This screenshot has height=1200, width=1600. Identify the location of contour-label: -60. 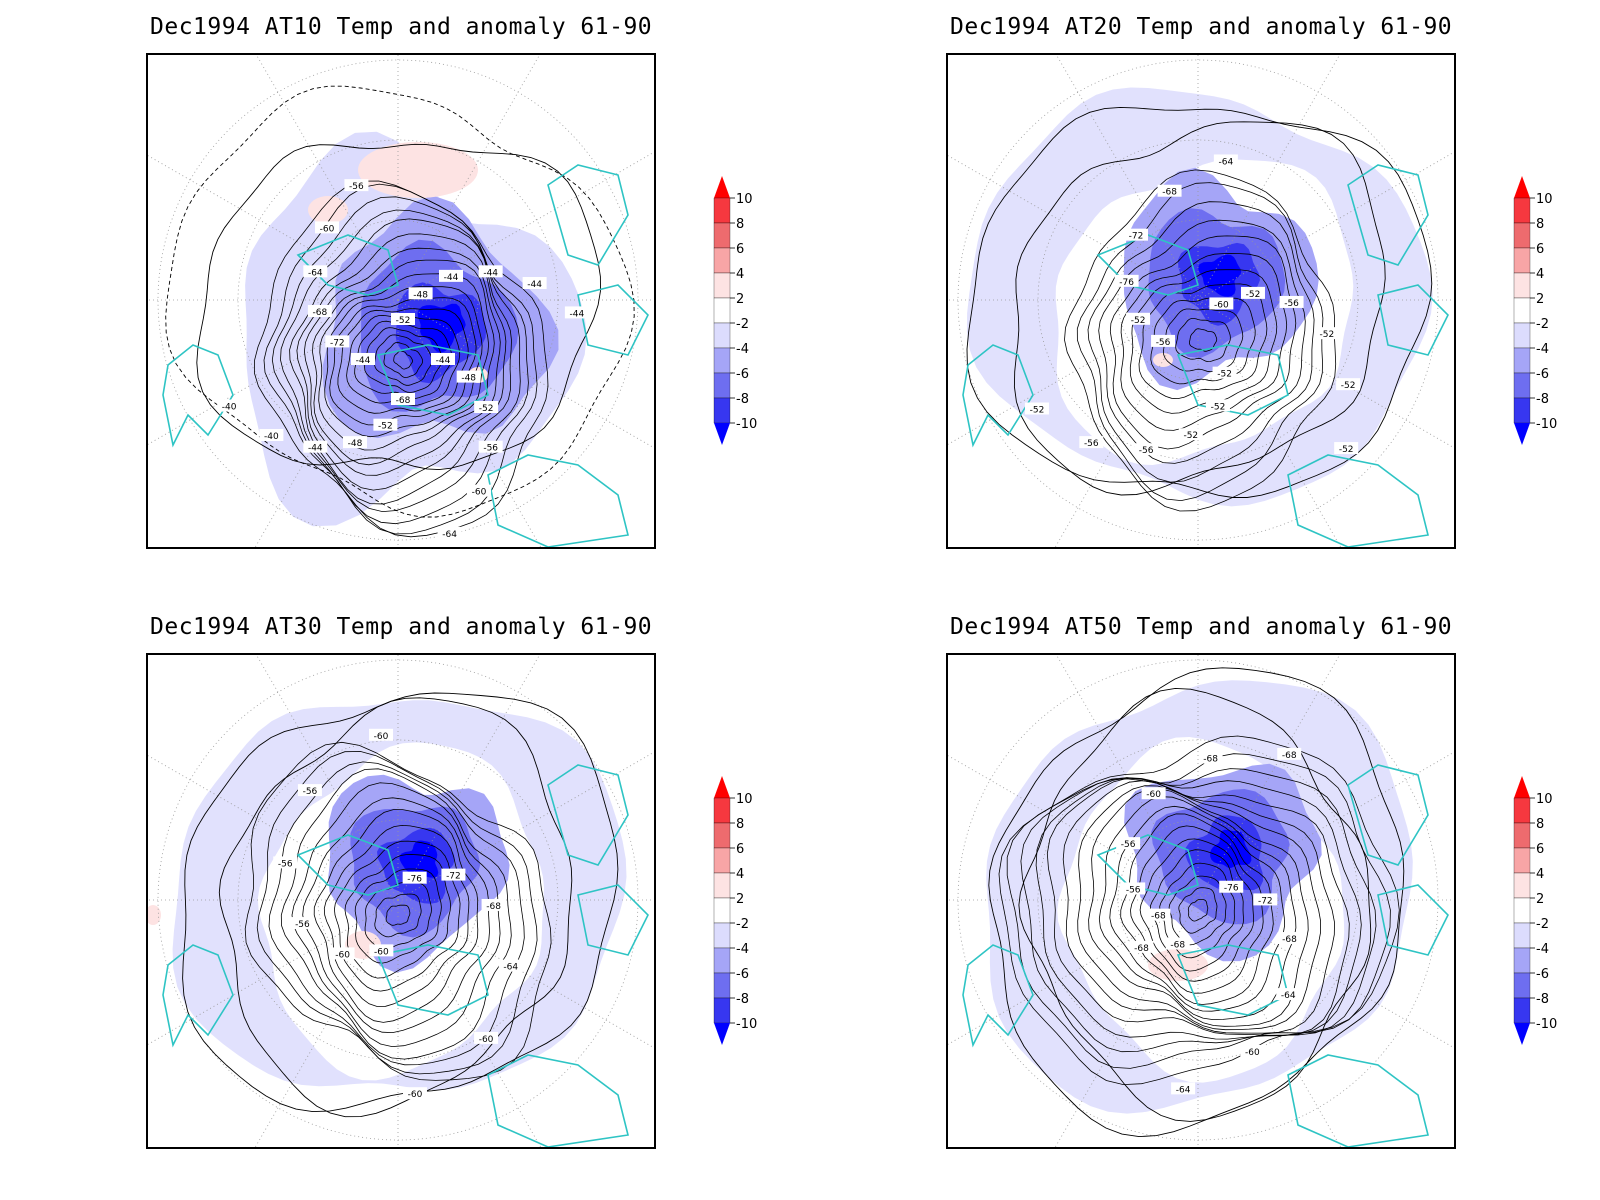
(414, 1093).